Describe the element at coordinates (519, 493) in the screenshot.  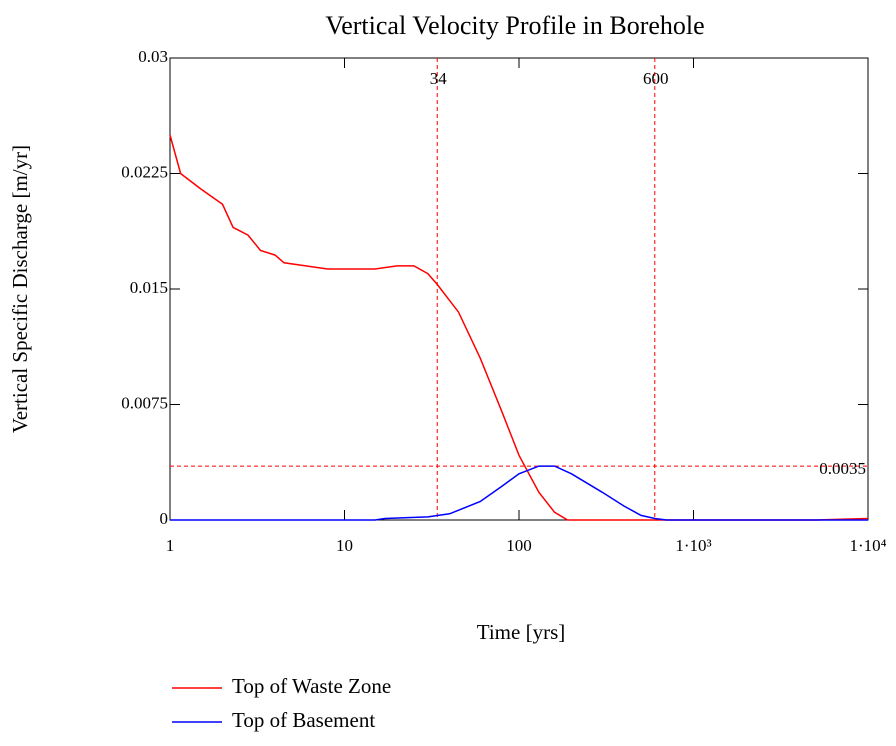
I see `series-line` at that location.